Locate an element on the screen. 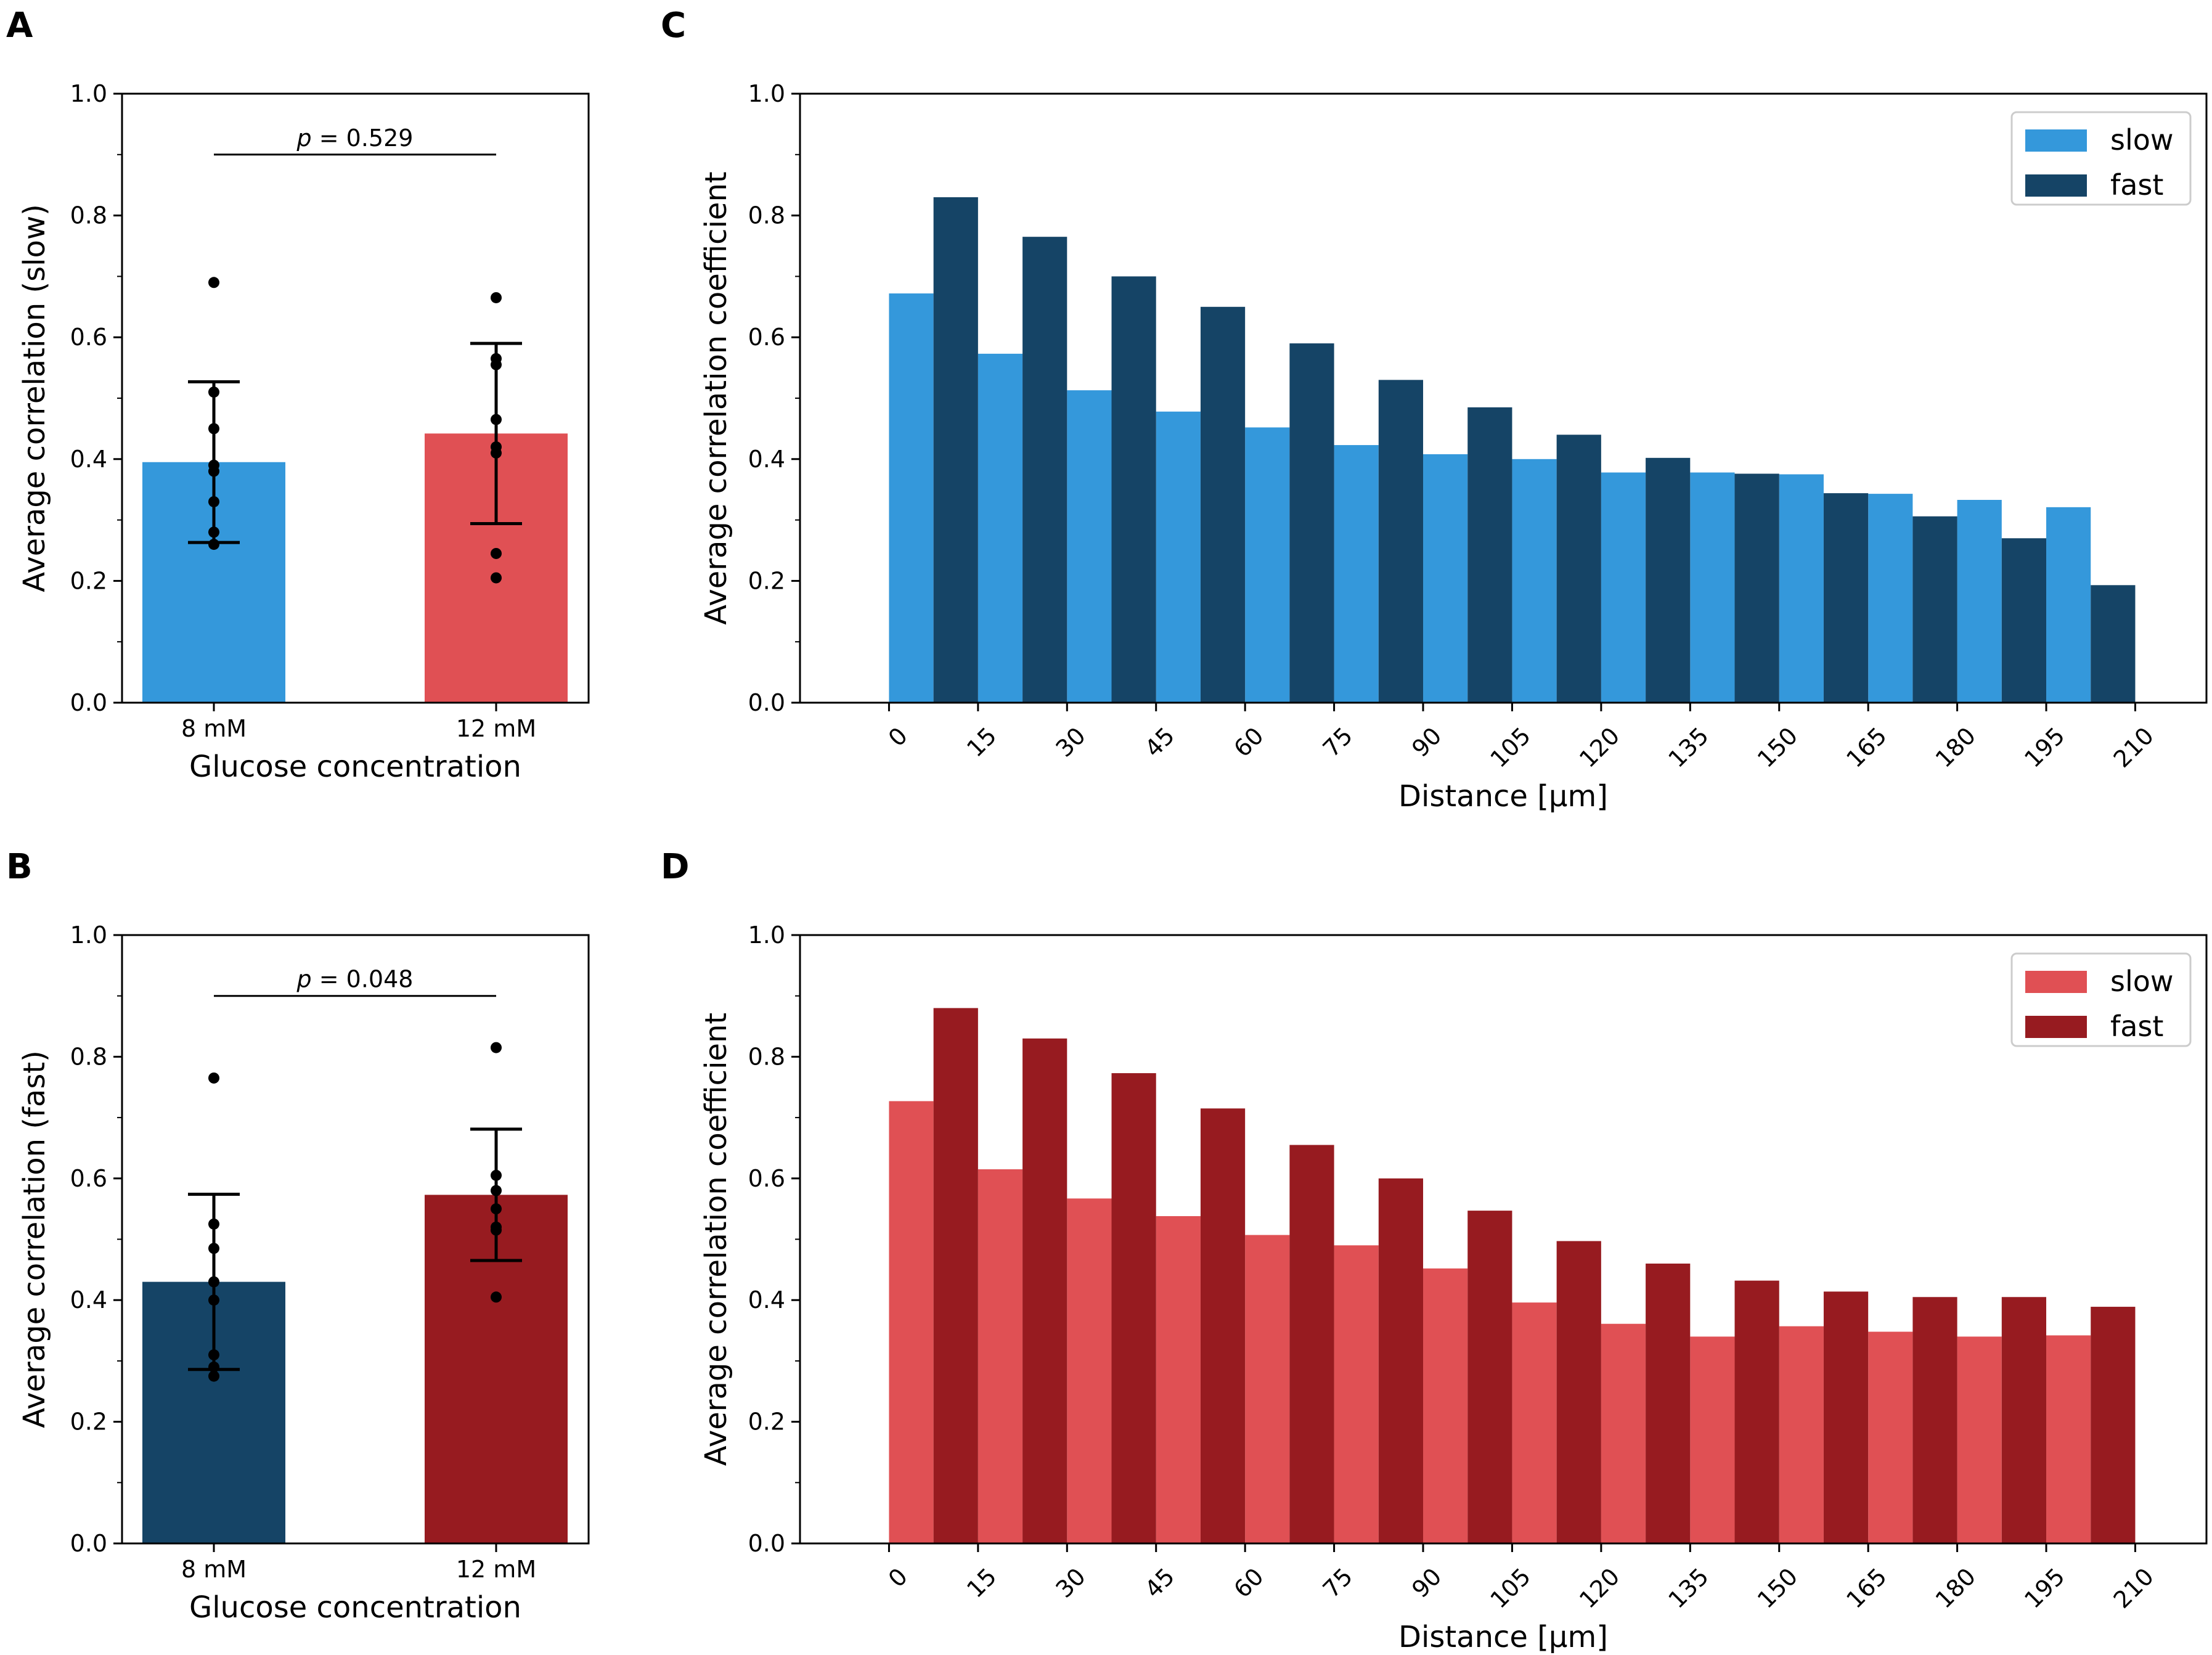 The height and width of the screenshot is (1655, 2212). panel-letter: C is located at coordinates (673, 26).